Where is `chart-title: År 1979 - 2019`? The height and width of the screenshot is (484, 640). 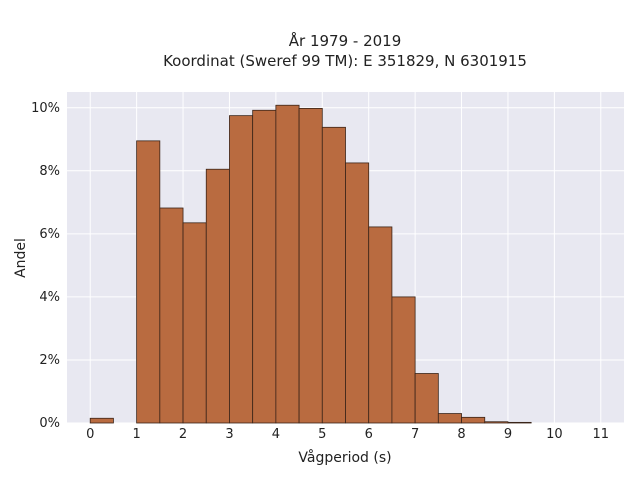 chart-title: År 1979 - 2019 is located at coordinates (345, 40).